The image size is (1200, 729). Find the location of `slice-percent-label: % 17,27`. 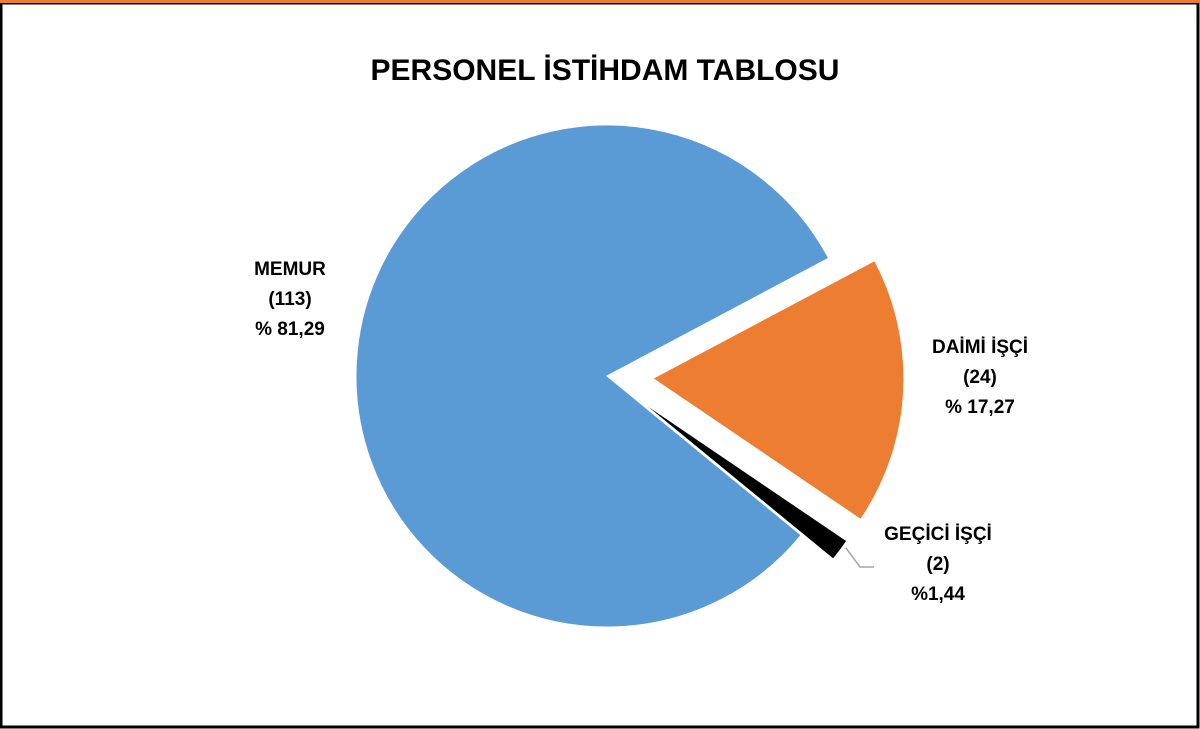

slice-percent-label: % 17,27 is located at coordinates (980, 407).